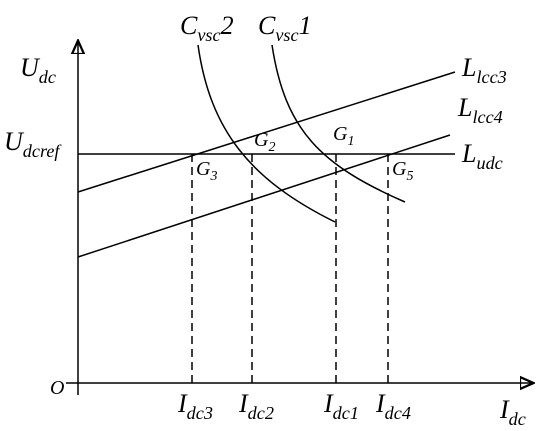 Image resolution: width=550 pixels, height=431 pixels. Describe the element at coordinates (206, 171) in the screenshot. I see `point-label: G3` at that location.